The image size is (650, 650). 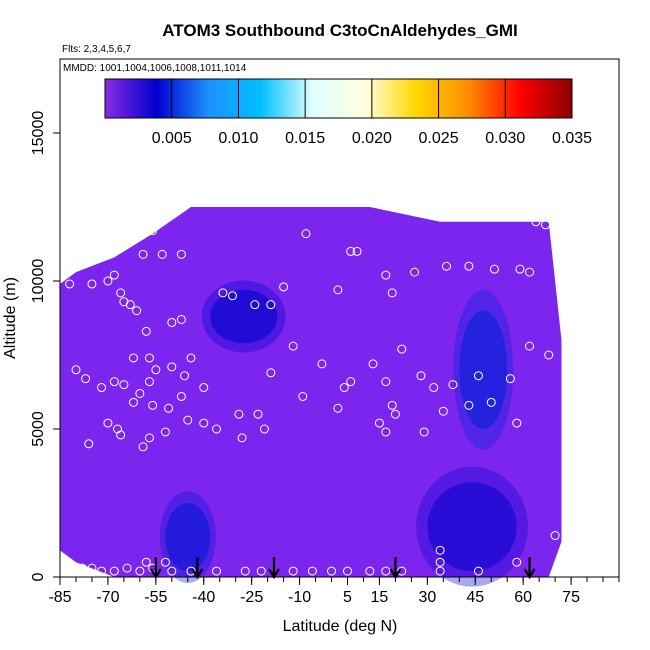 I want to click on x-tick-label: -70, so click(x=107, y=597).